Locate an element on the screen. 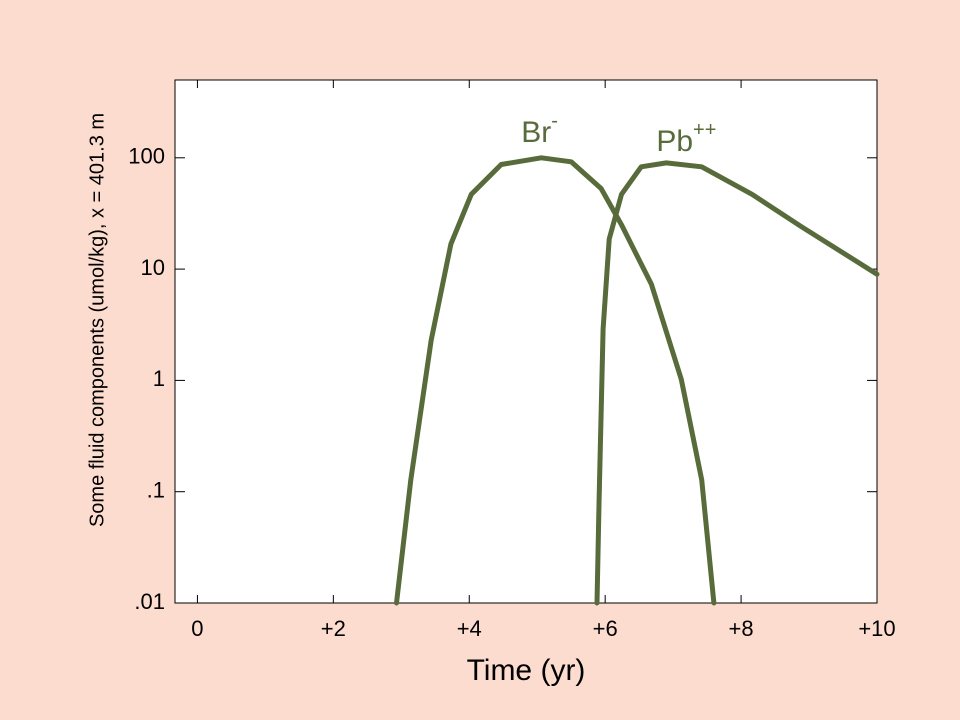 The image size is (960, 720). series-charge: - is located at coordinates (554, 121).